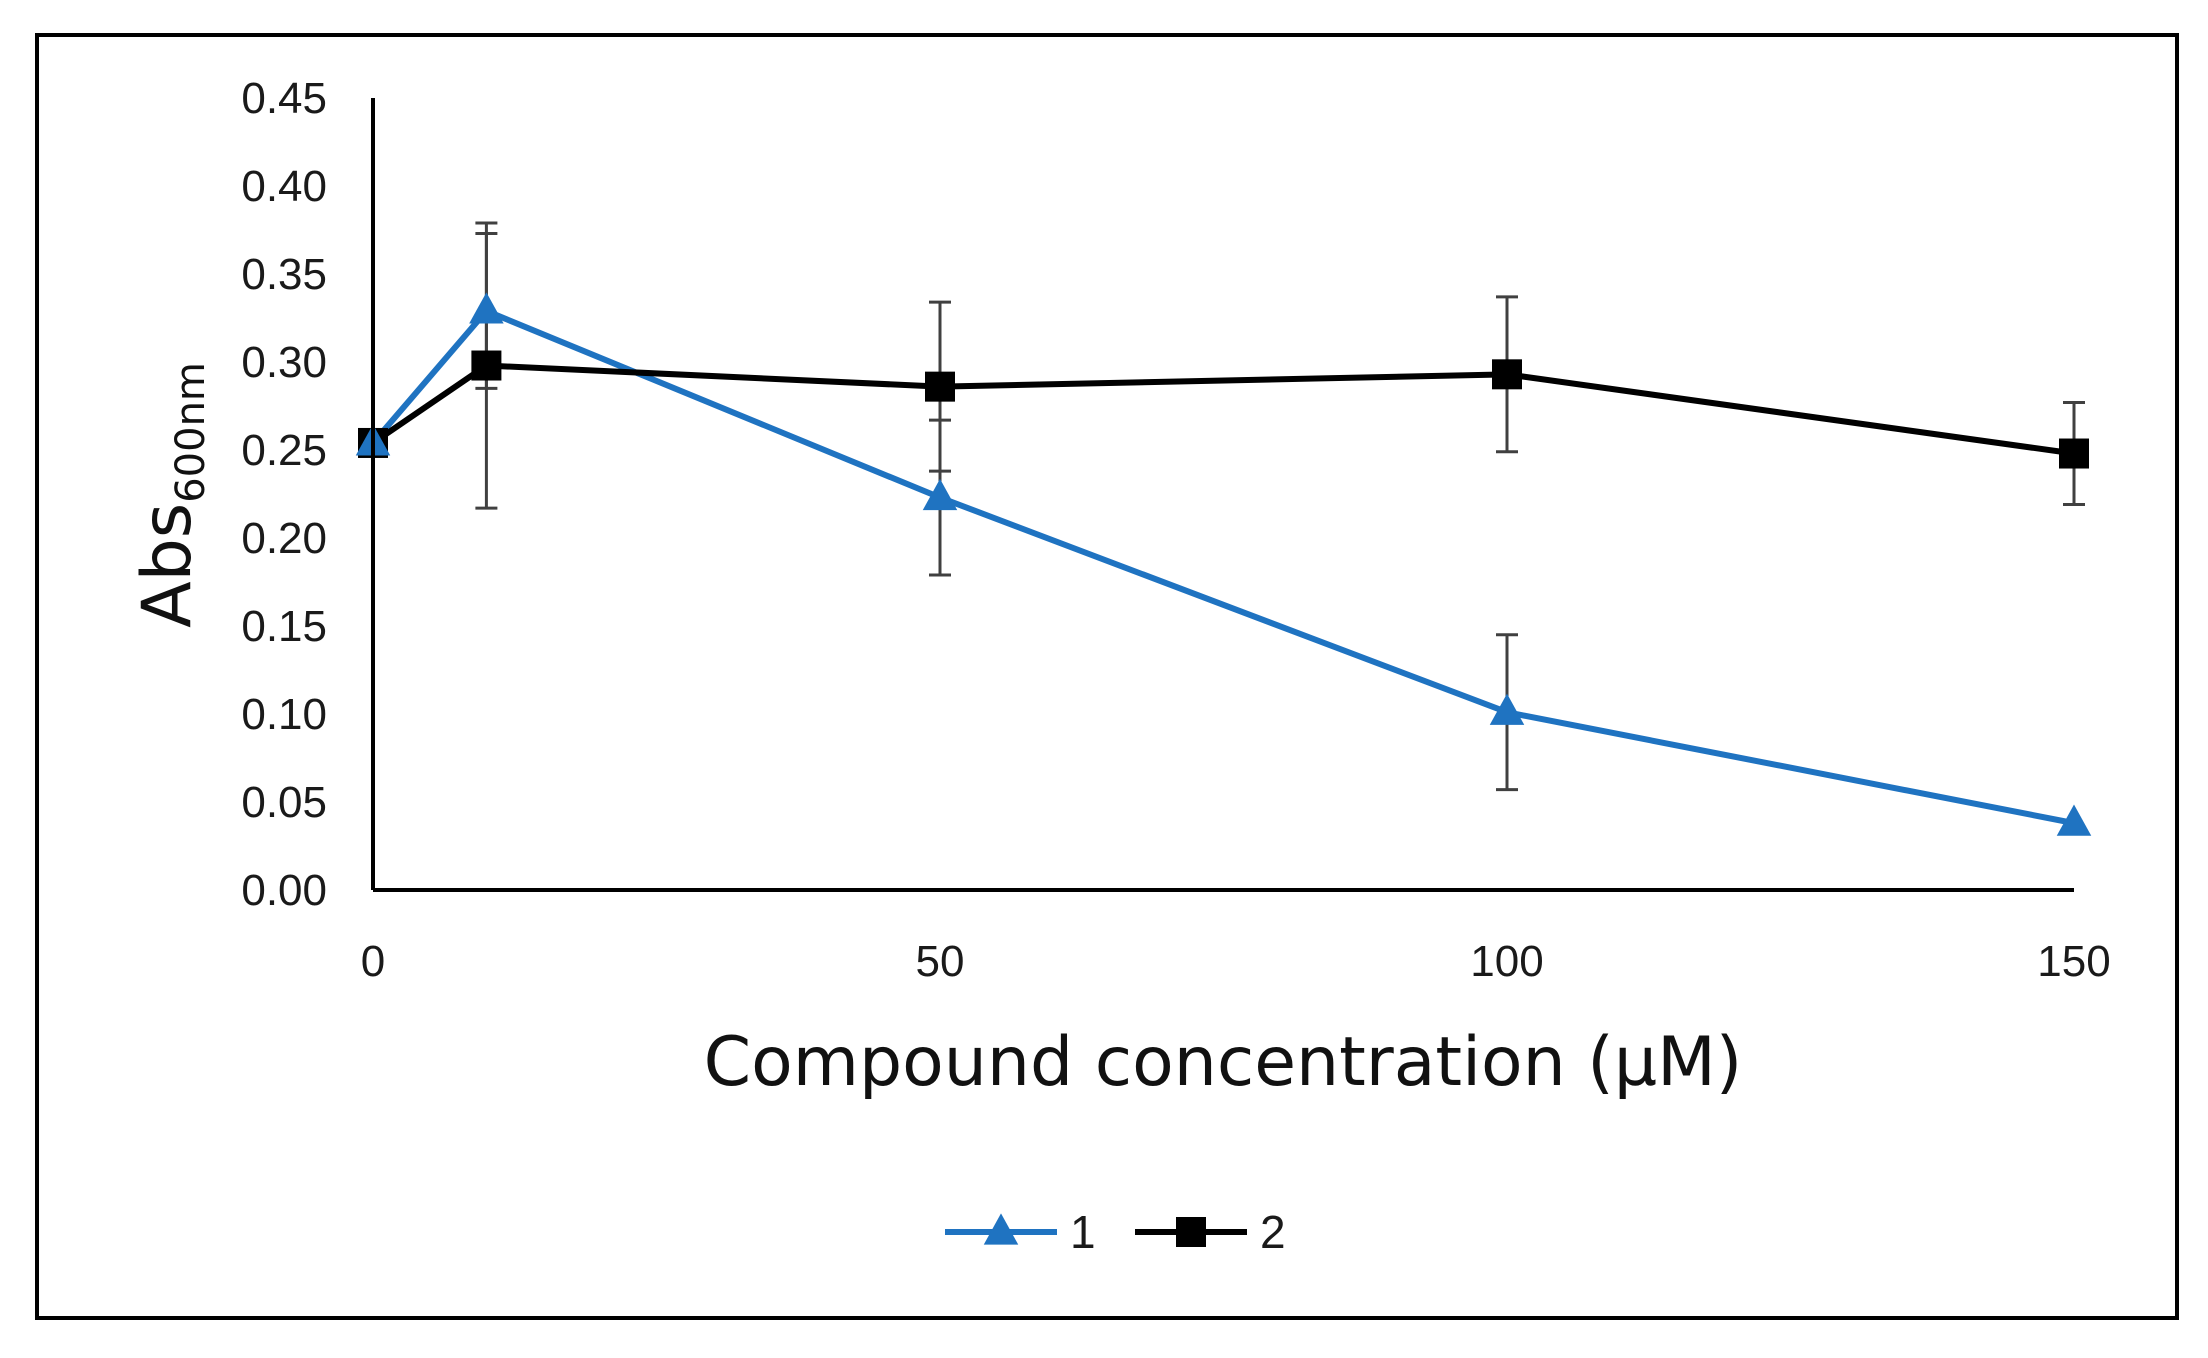 The width and height of the screenshot is (2208, 1358). Describe the element at coordinates (284, 450) in the screenshot. I see `y-tick-label: 0.25` at that location.